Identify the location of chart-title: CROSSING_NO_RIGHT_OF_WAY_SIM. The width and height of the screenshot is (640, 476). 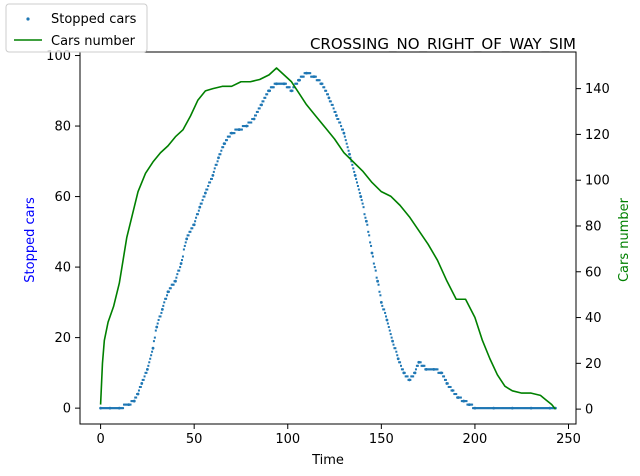
(443, 44).